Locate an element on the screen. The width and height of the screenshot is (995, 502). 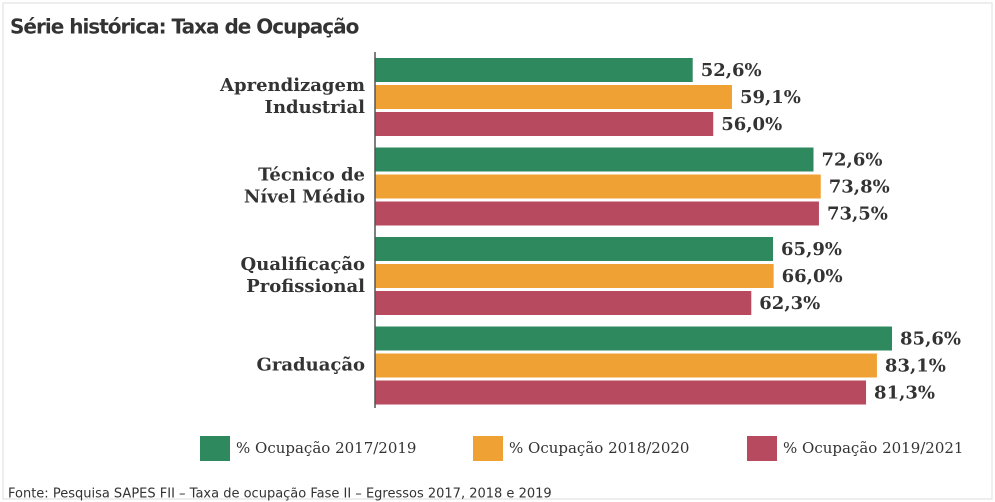
category-label: Nível Médio is located at coordinates (304, 197).